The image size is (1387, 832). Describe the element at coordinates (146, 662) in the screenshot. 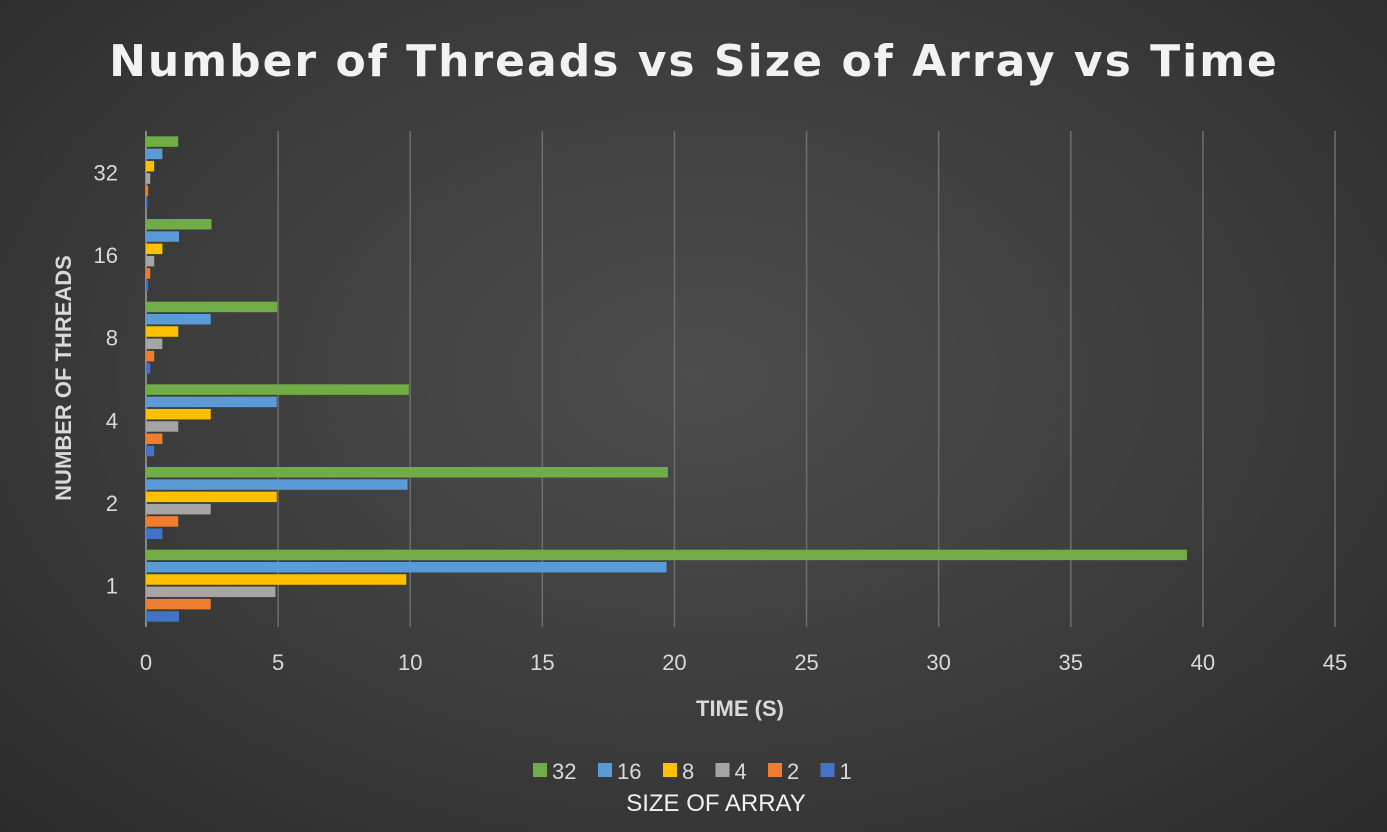

I see `x-tick-label: 0` at that location.